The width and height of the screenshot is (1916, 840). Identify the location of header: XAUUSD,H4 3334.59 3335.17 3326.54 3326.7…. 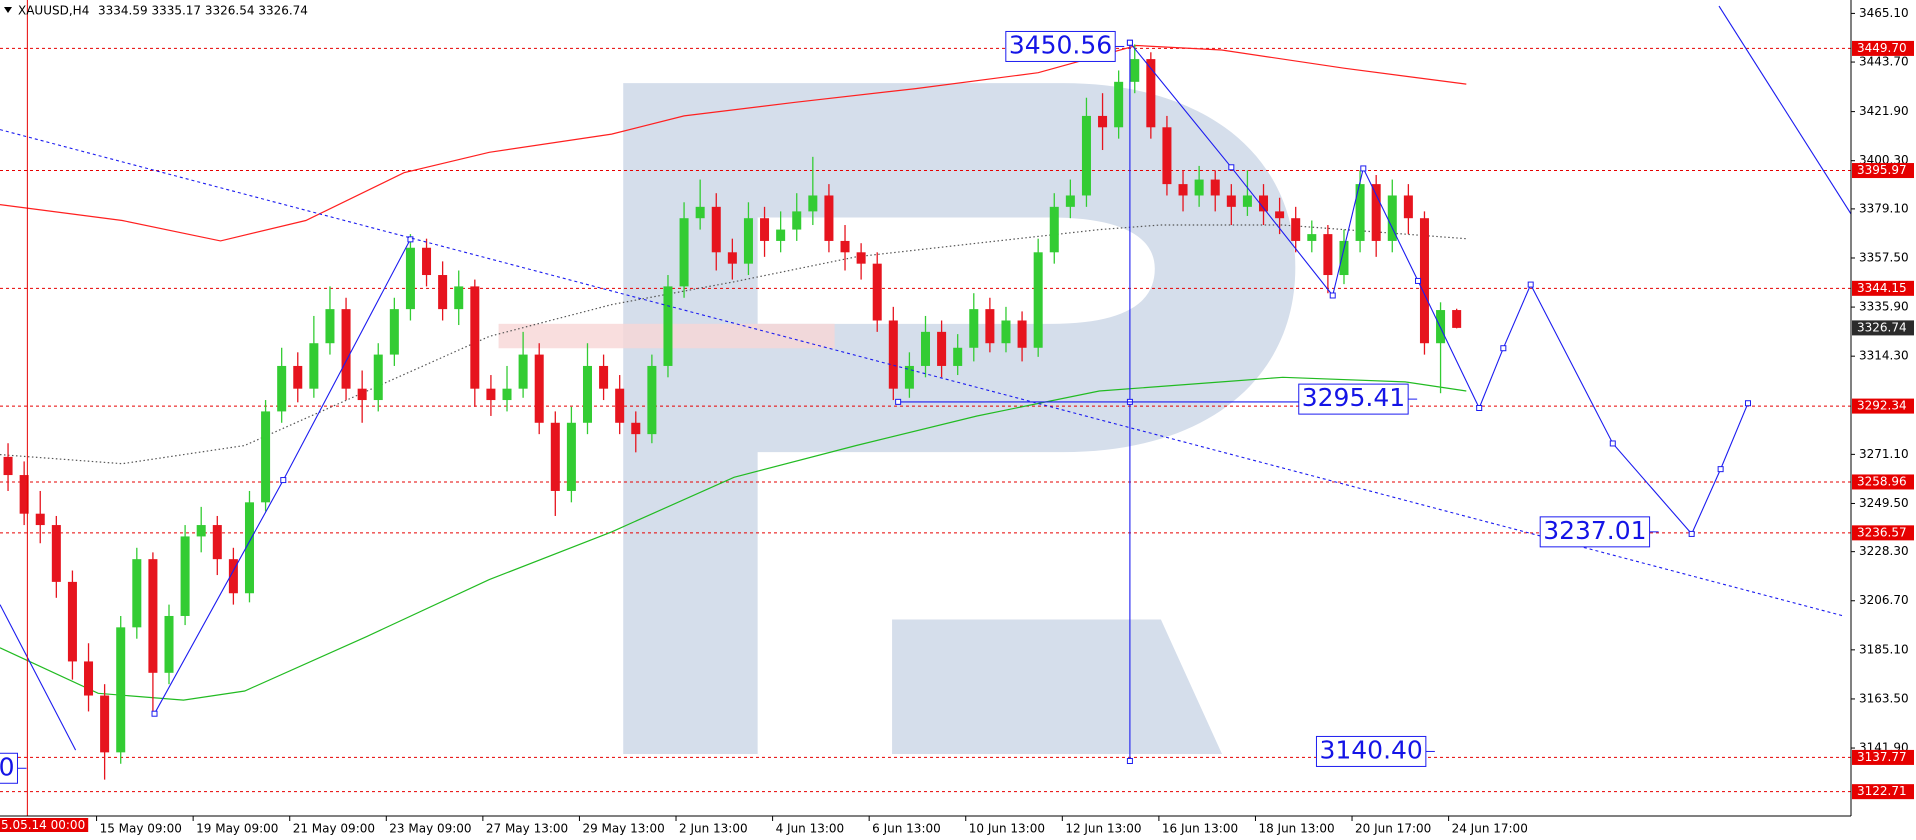
(156, 11).